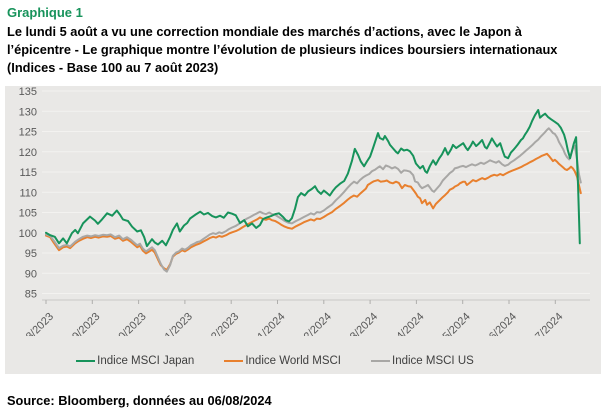 Image resolution: width=605 pixels, height=419 pixels. Describe the element at coordinates (501, 323) in the screenshot. I see `x-axis-tick-label: 06/2024` at that location.